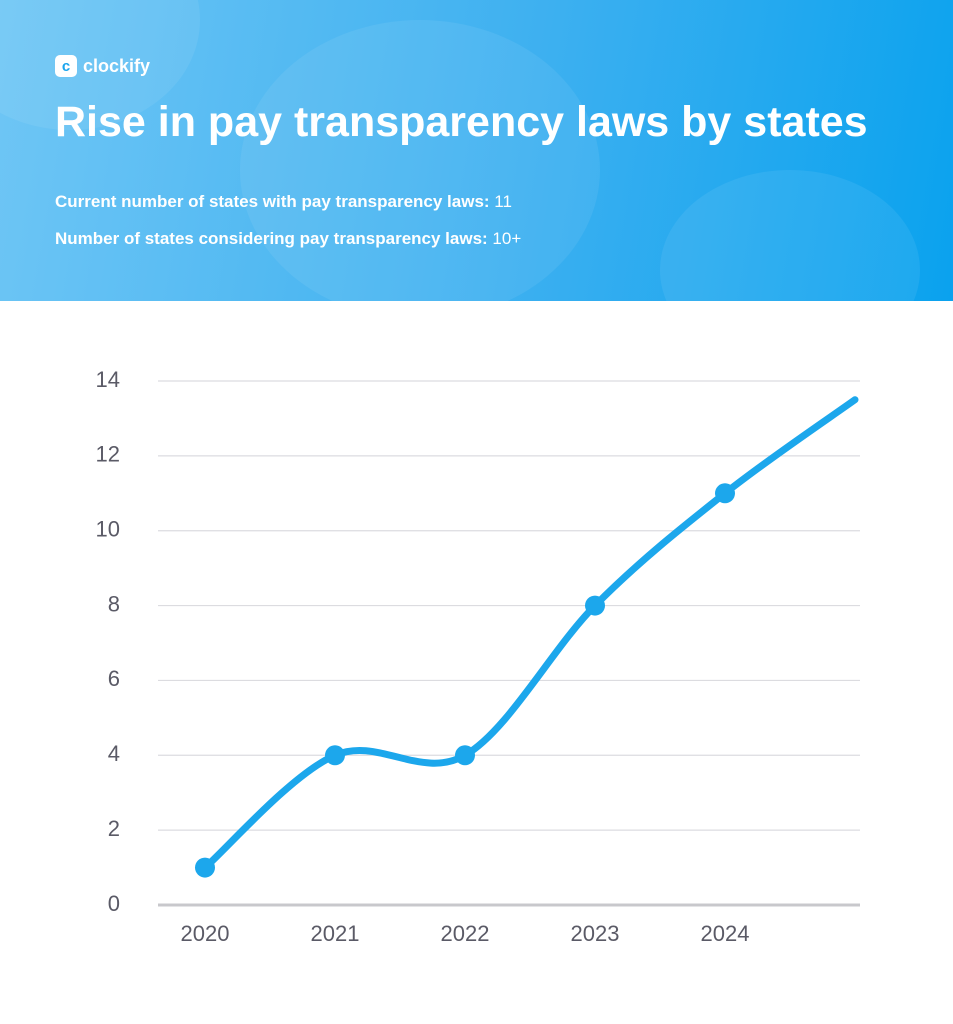  What do you see at coordinates (335, 933) in the screenshot?
I see `x-tick-label: 2021` at bounding box center [335, 933].